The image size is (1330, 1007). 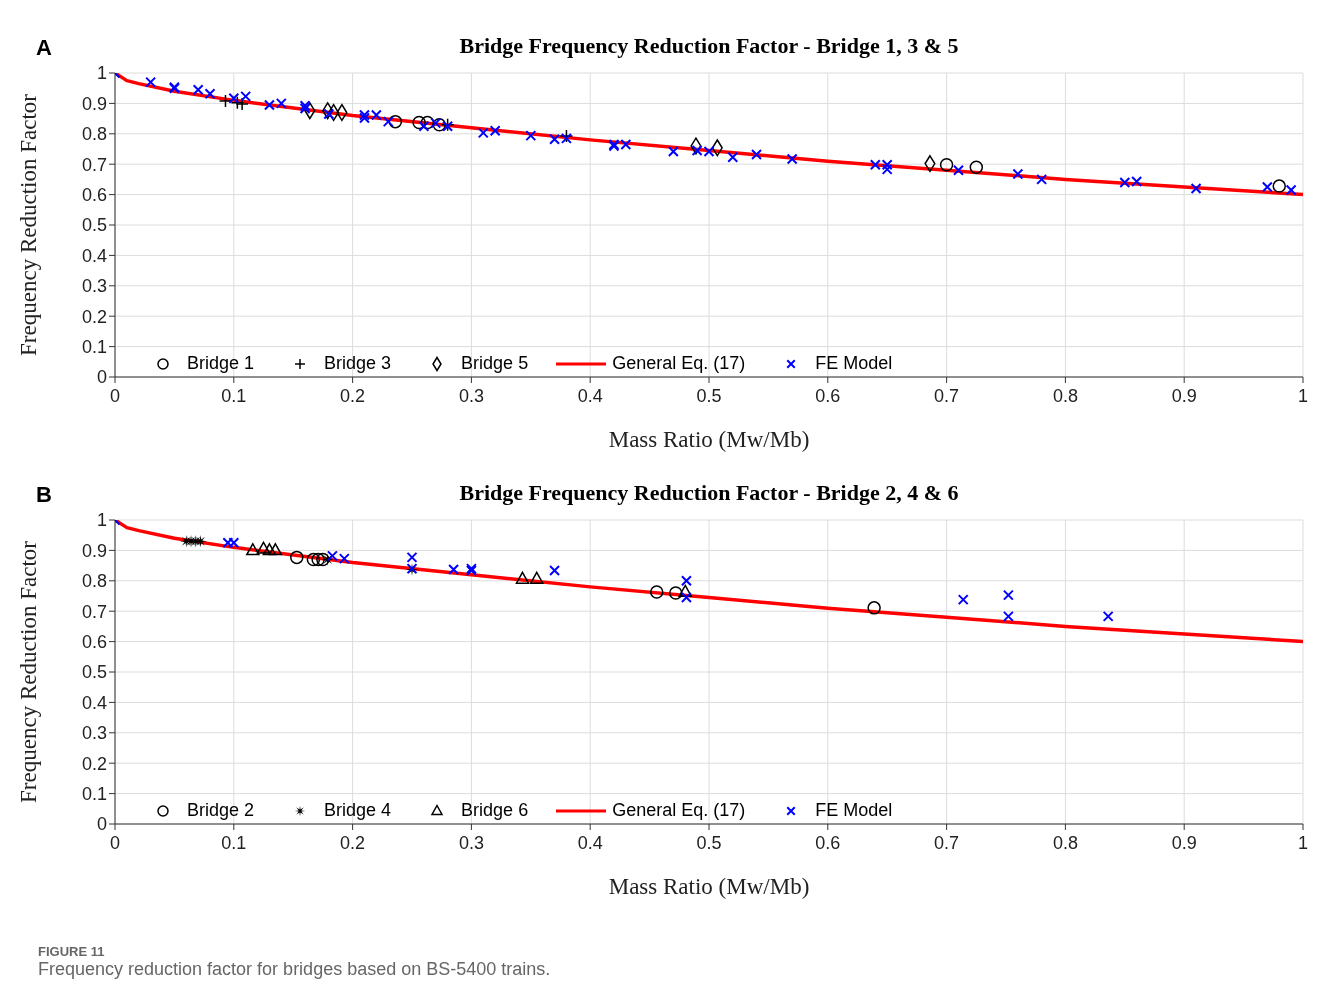 I want to click on legend-label: Bridge 6, so click(x=495, y=810).